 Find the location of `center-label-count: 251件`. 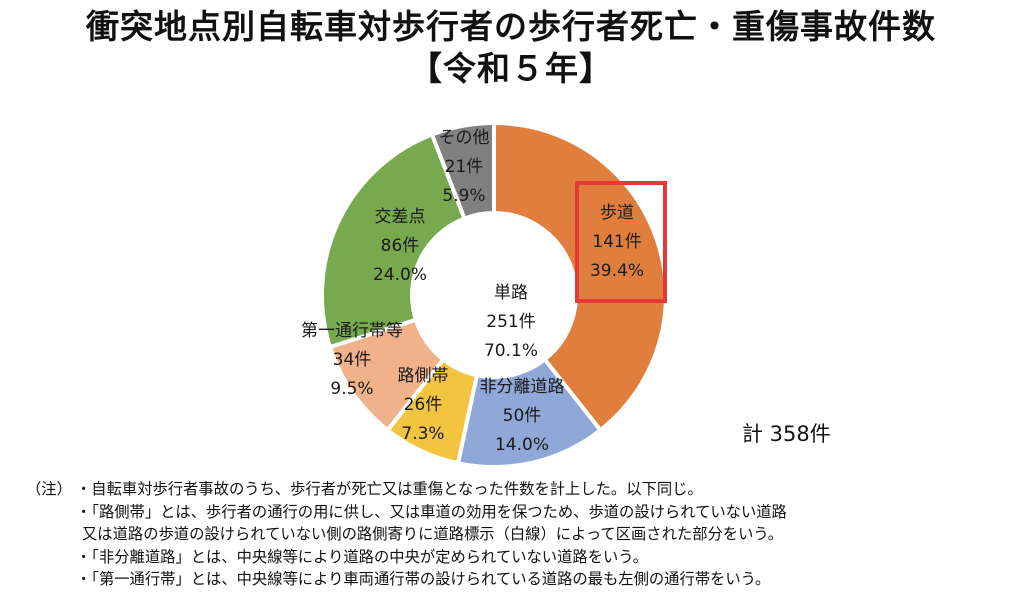

center-label-count: 251件 is located at coordinates (510, 322).